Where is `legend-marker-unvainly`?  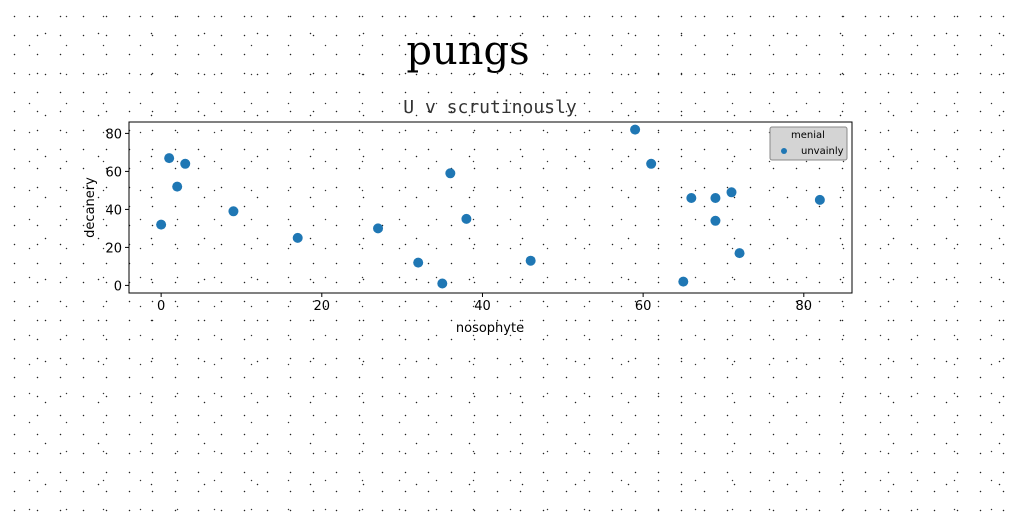 legend-marker-unvainly is located at coordinates (784, 151).